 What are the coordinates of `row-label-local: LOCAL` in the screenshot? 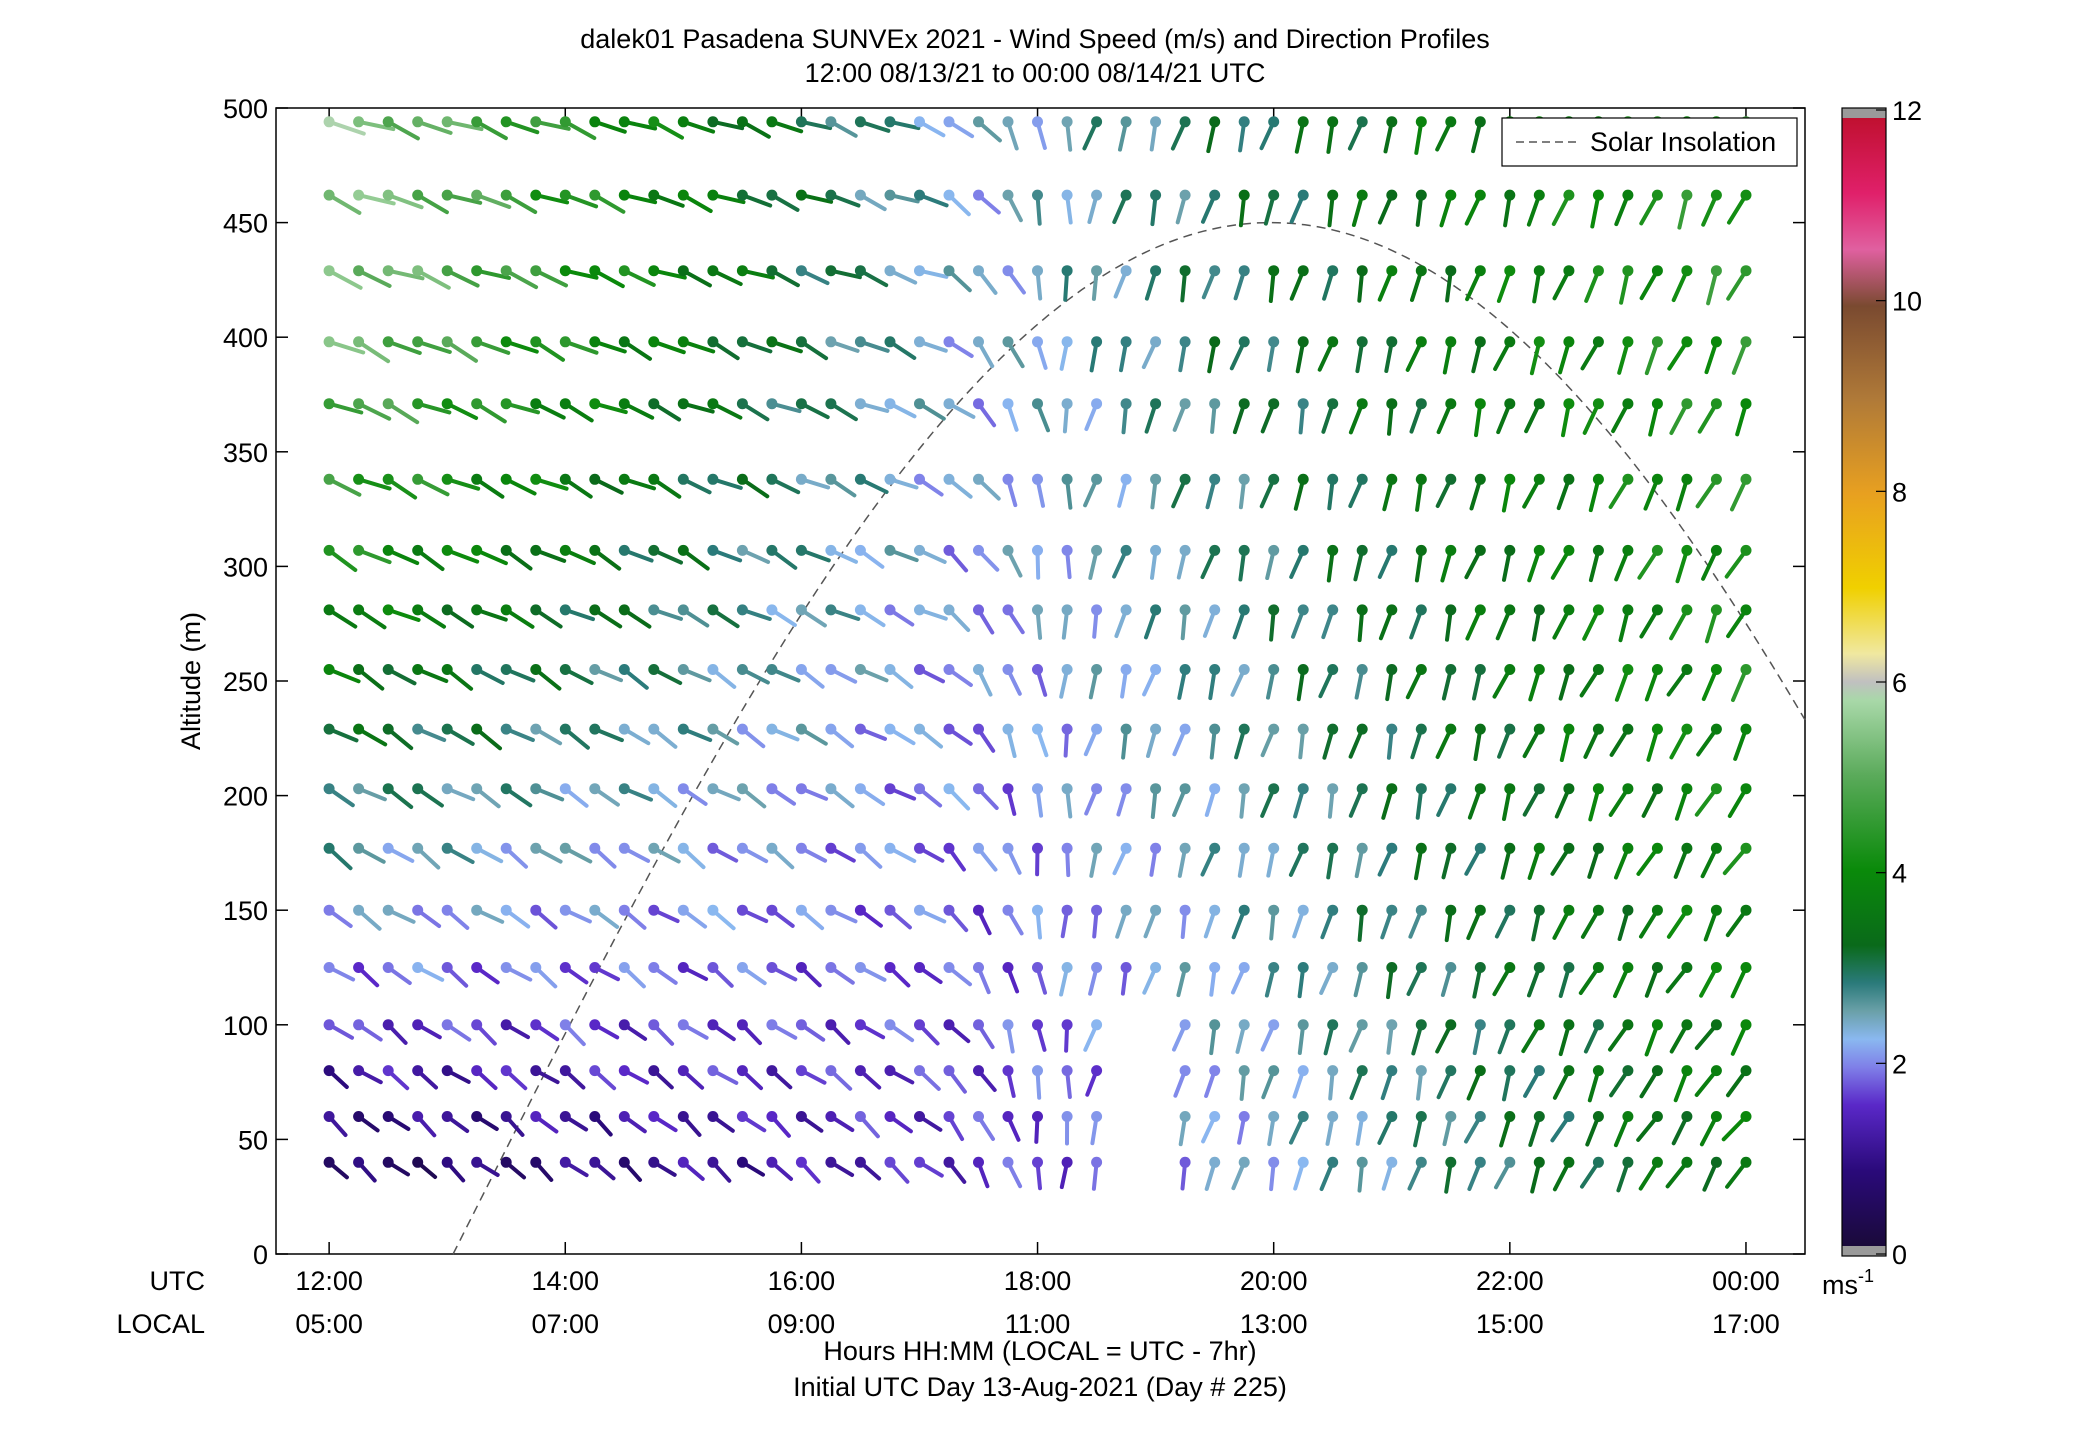 It's located at (160, 1324).